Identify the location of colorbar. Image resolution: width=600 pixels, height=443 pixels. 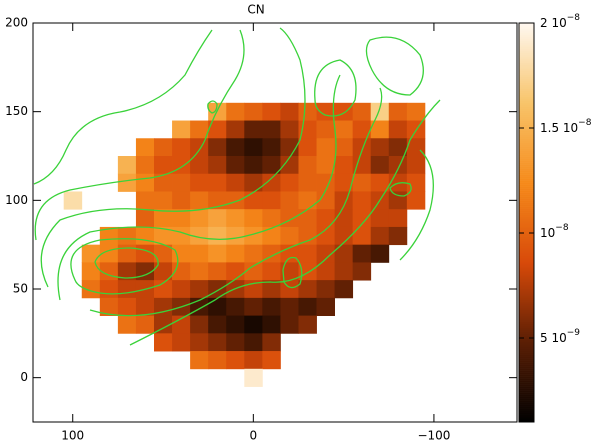
(526, 223).